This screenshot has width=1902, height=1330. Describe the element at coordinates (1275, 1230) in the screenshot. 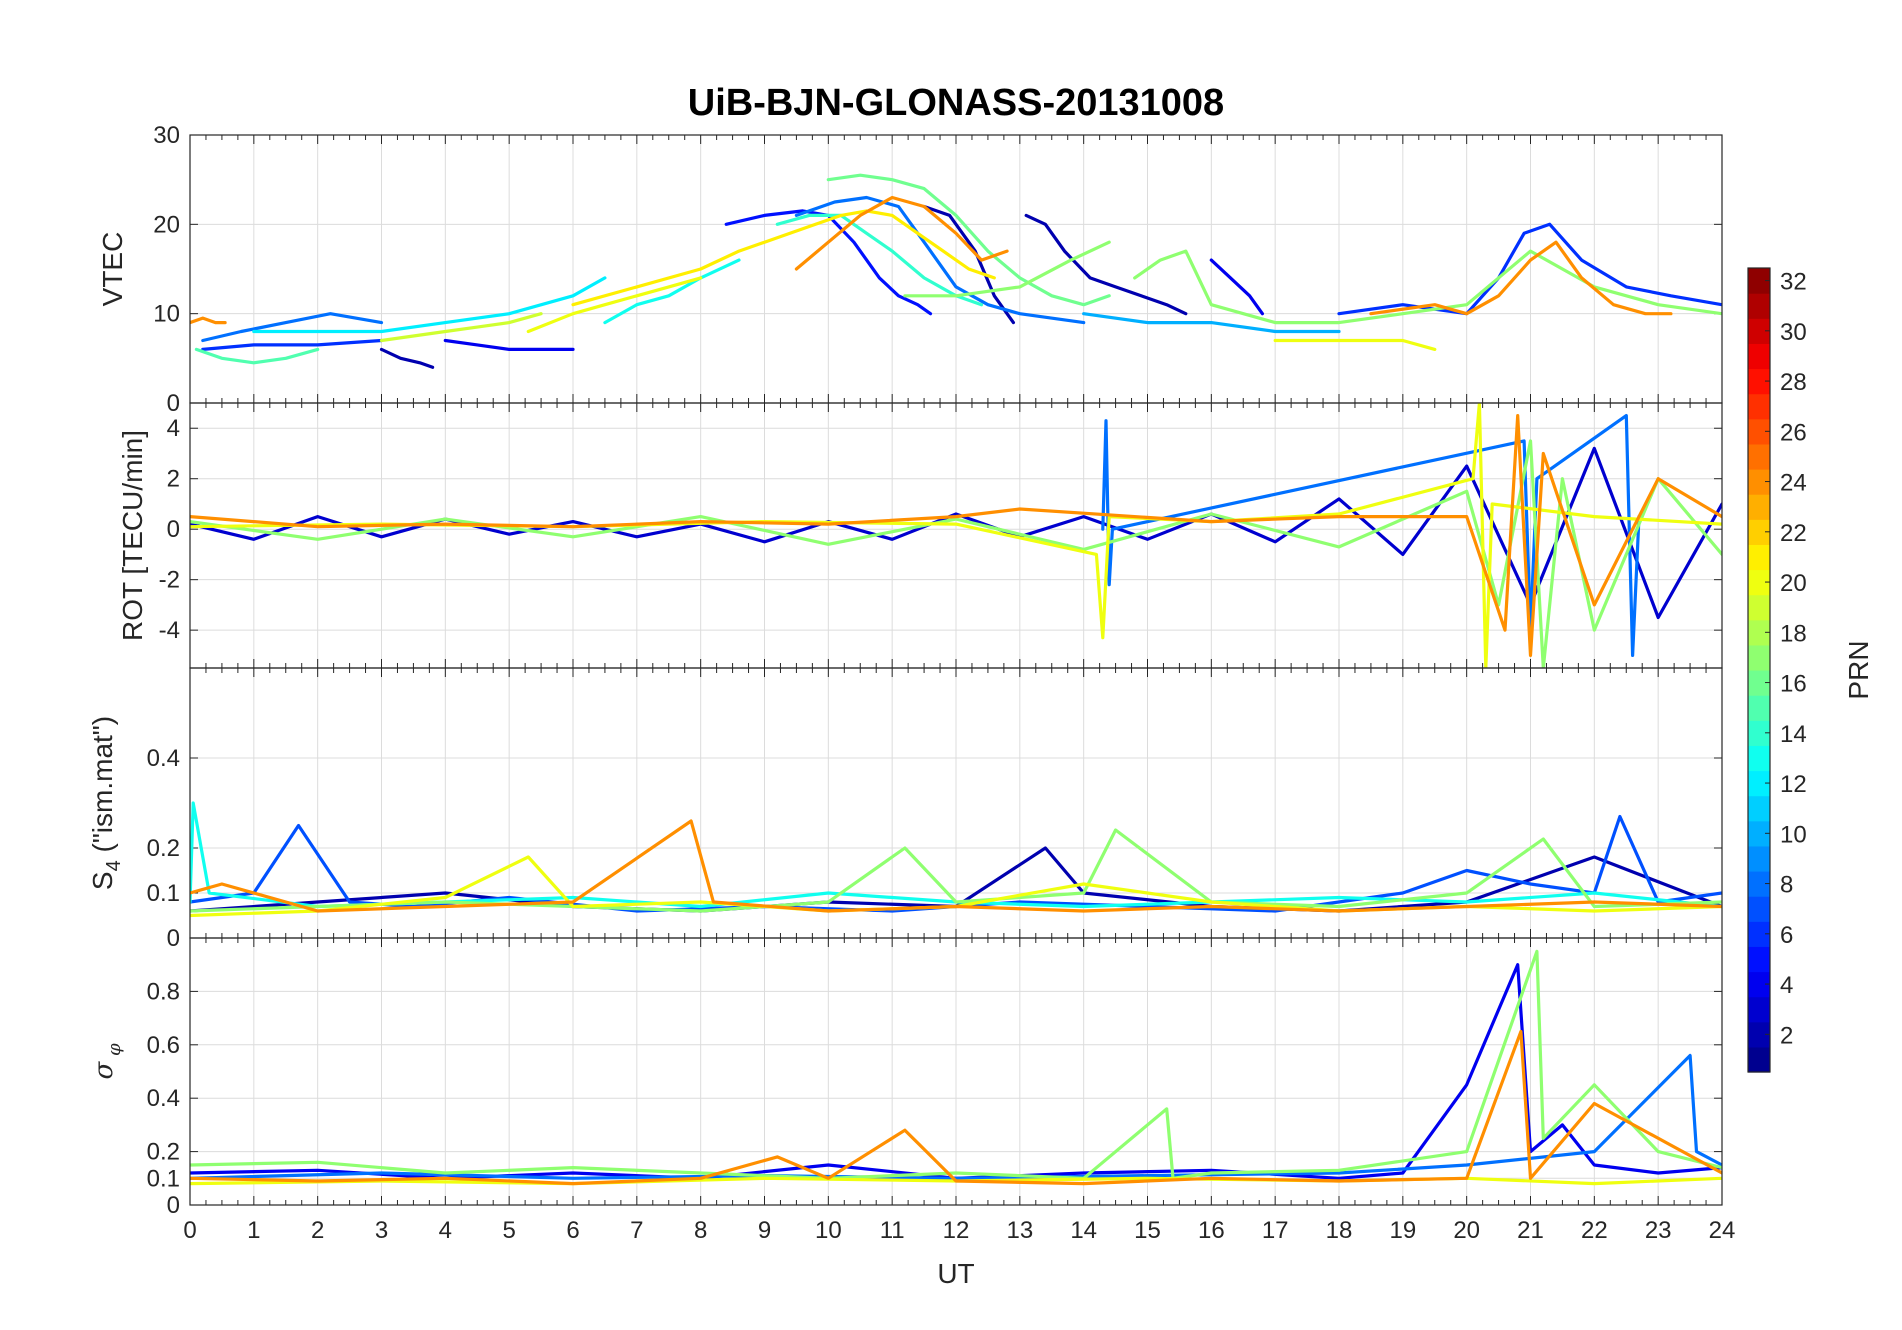

I see `x-tick-label: 17` at that location.